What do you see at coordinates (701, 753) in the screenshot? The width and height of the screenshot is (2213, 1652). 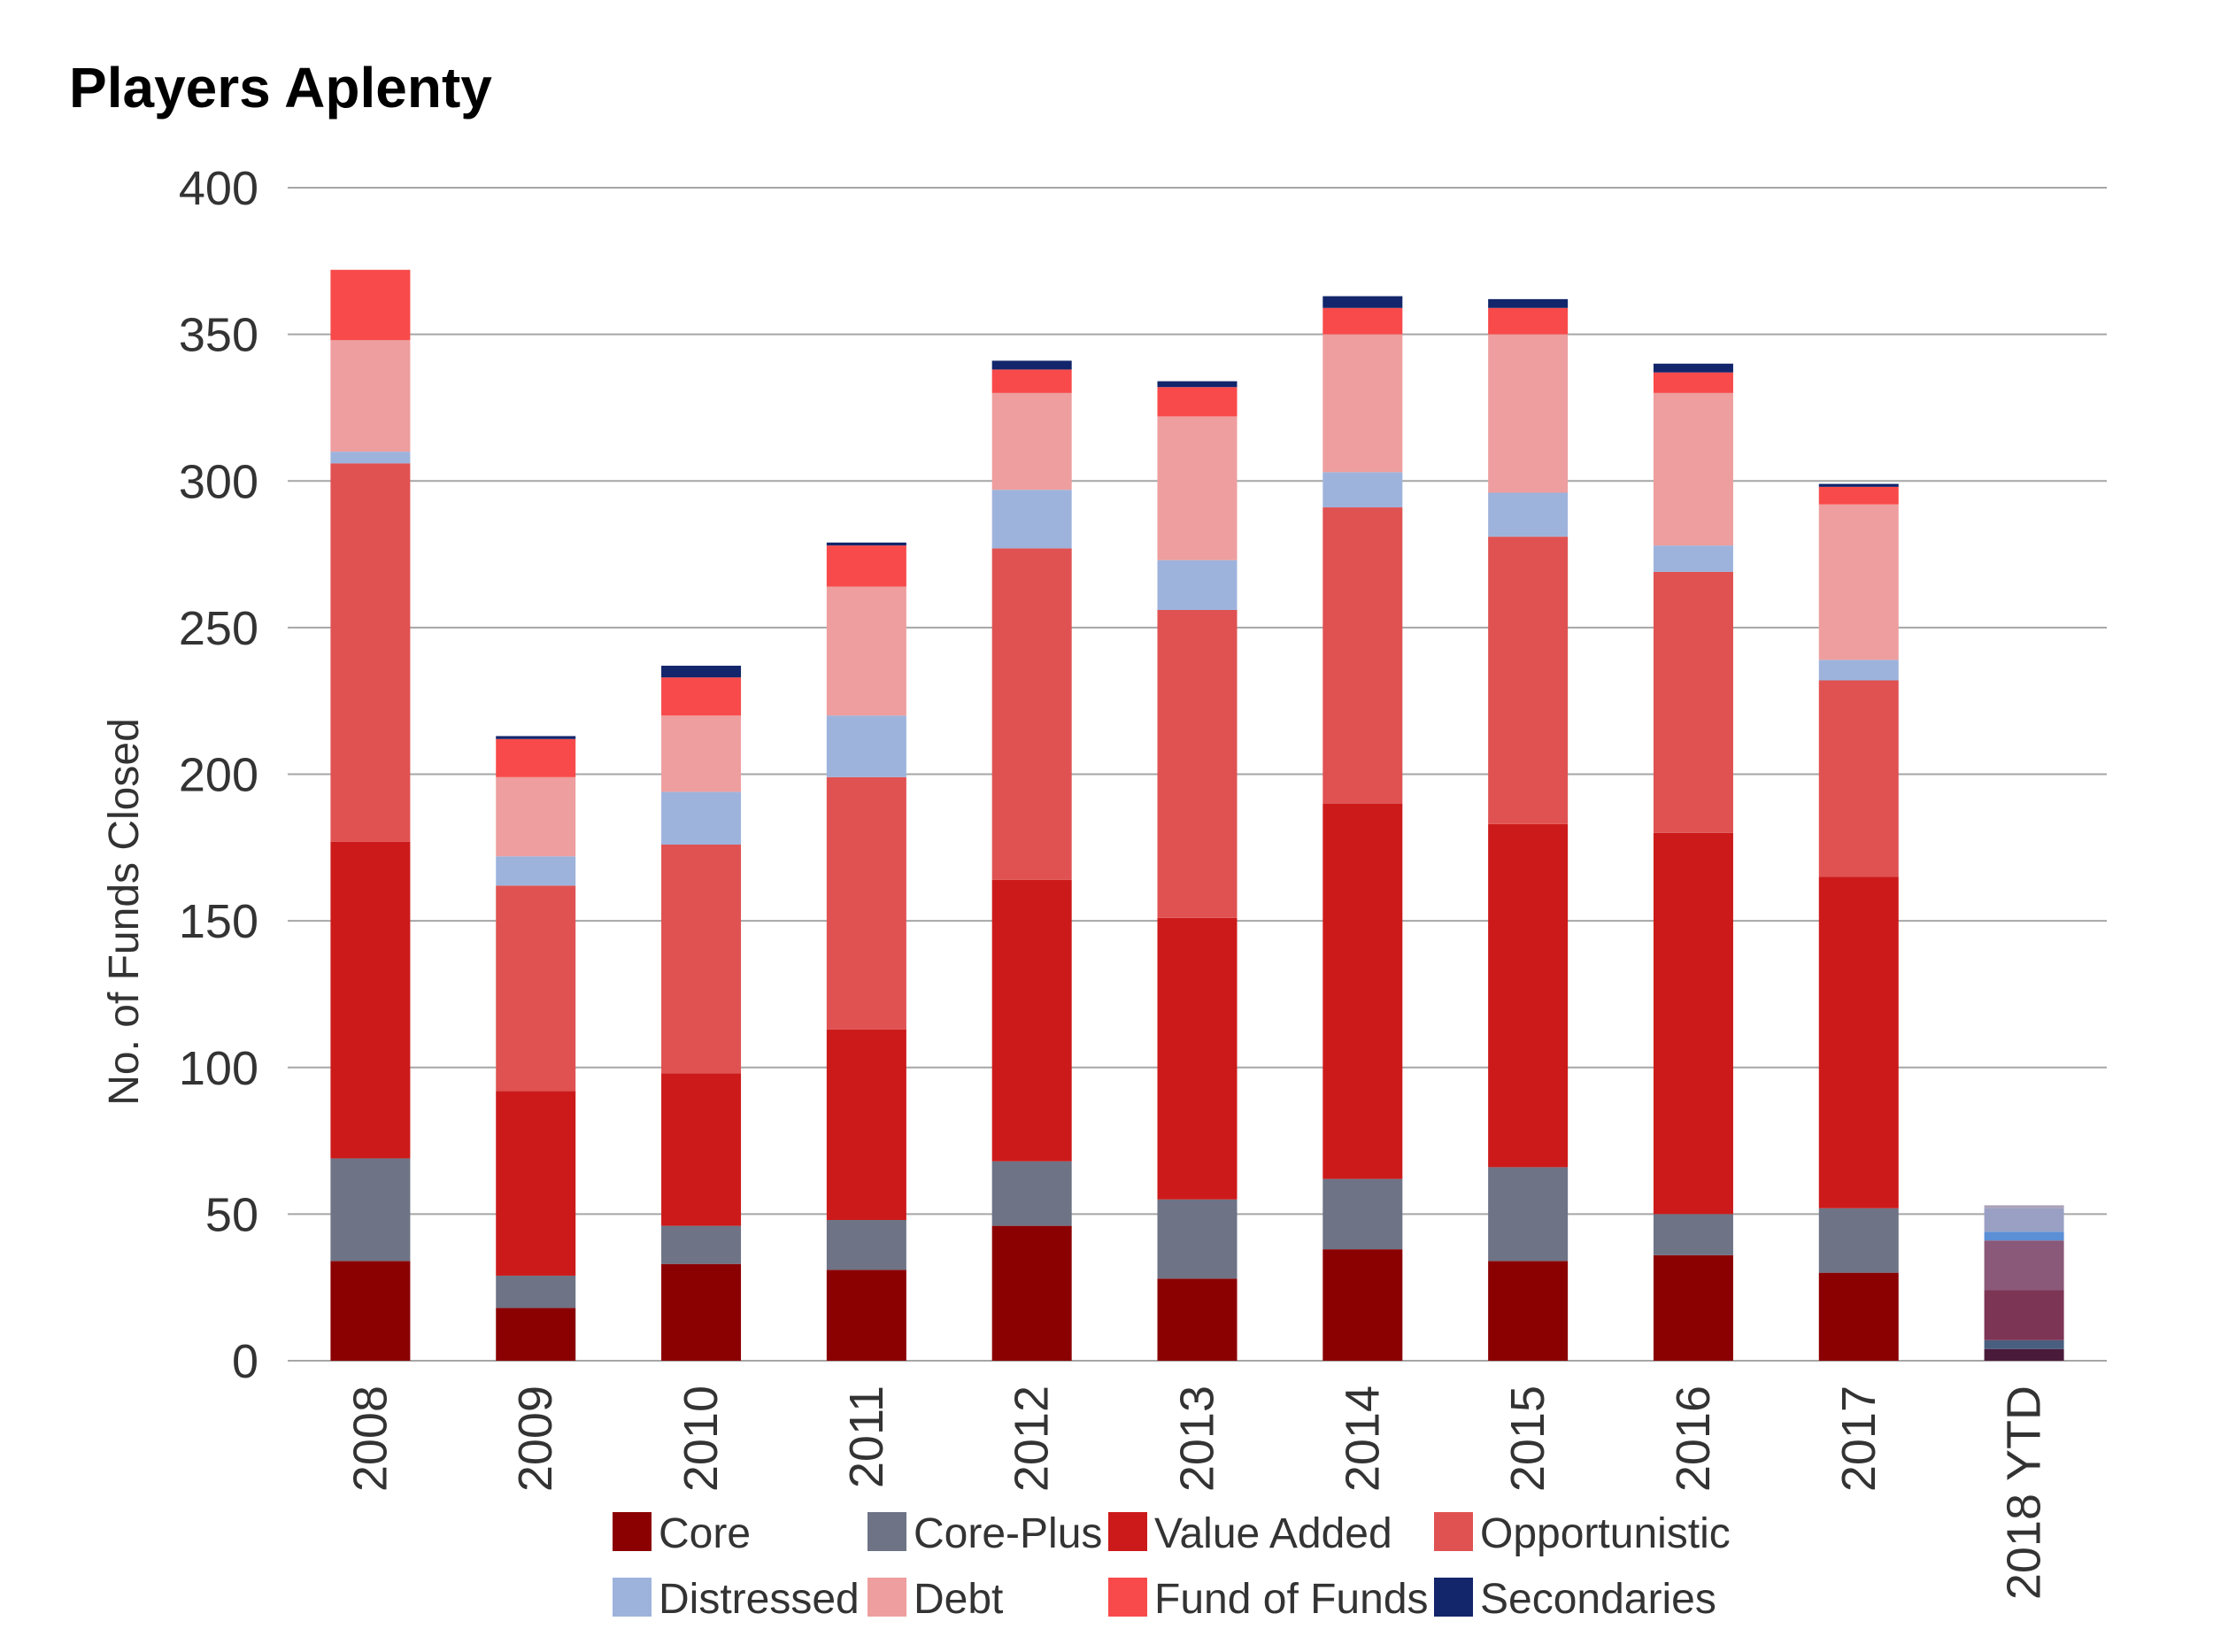 I see `bar-debt-2010` at bounding box center [701, 753].